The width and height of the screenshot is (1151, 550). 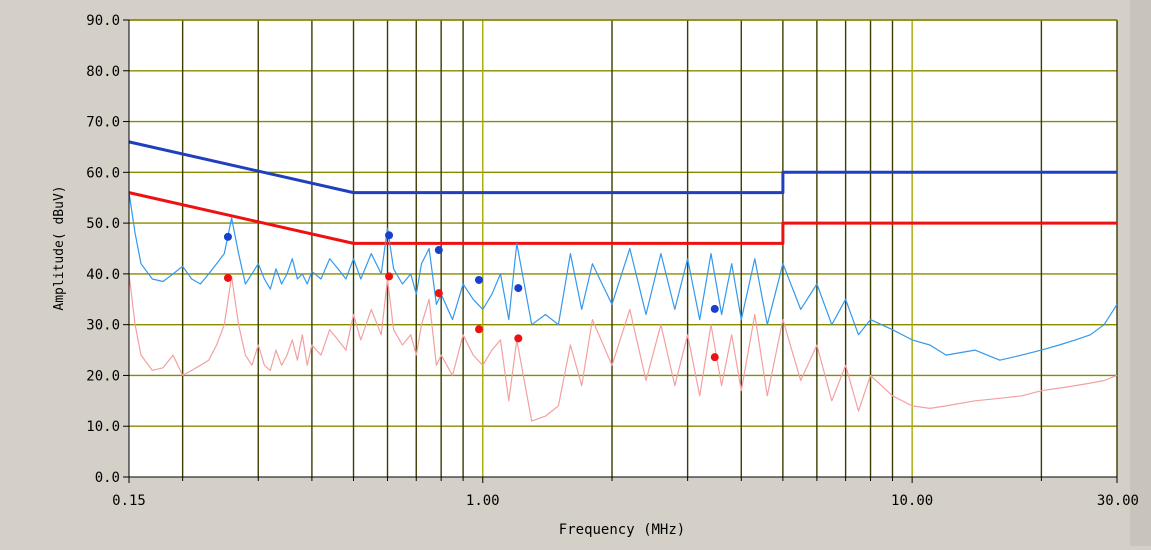 What do you see at coordinates (912, 501) in the screenshot?
I see `x-tick-label: 10.00` at bounding box center [912, 501].